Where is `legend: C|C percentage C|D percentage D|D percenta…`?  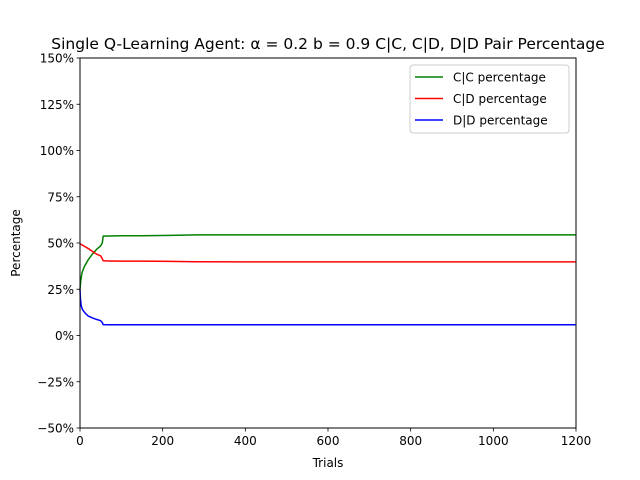
legend: C|C percentage C|D percentage D|D percenta… is located at coordinates (489, 99).